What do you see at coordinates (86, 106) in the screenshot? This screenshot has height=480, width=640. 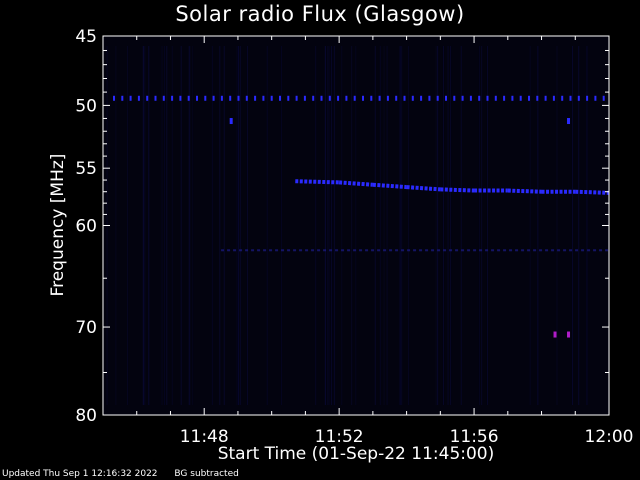 I see `y-tick-label: 50` at bounding box center [86, 106].